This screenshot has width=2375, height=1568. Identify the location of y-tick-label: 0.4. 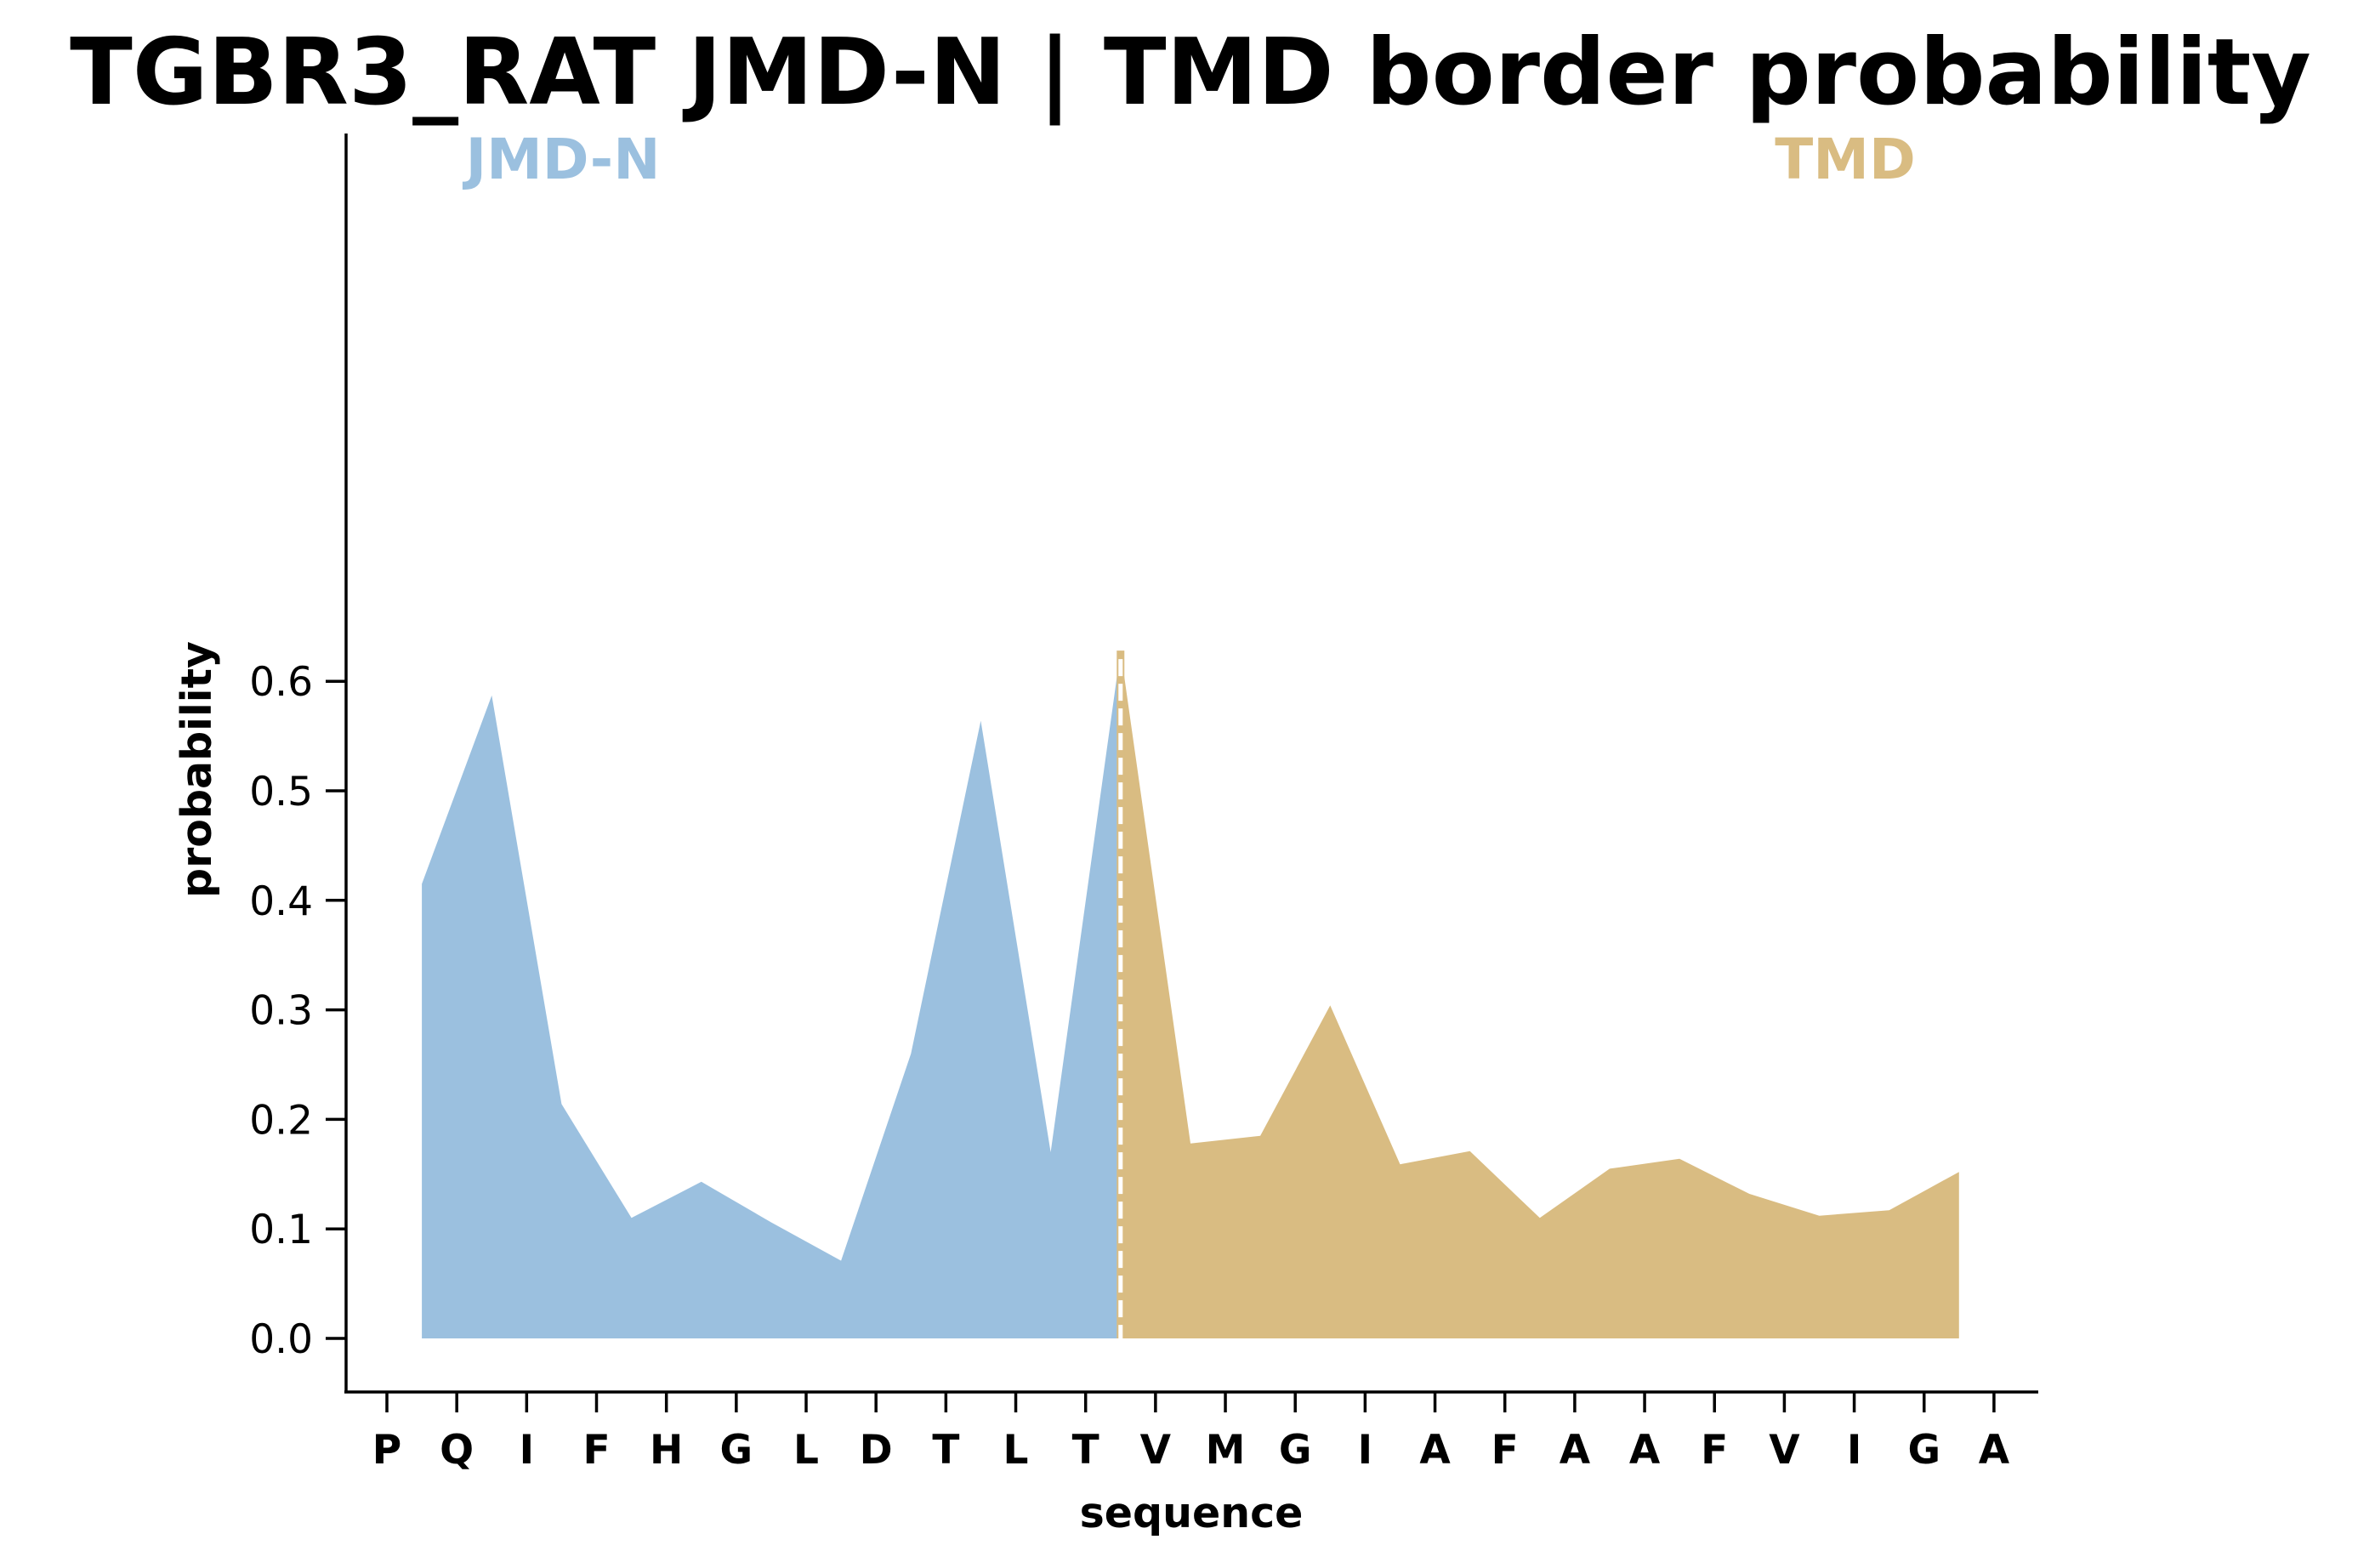
(281, 901).